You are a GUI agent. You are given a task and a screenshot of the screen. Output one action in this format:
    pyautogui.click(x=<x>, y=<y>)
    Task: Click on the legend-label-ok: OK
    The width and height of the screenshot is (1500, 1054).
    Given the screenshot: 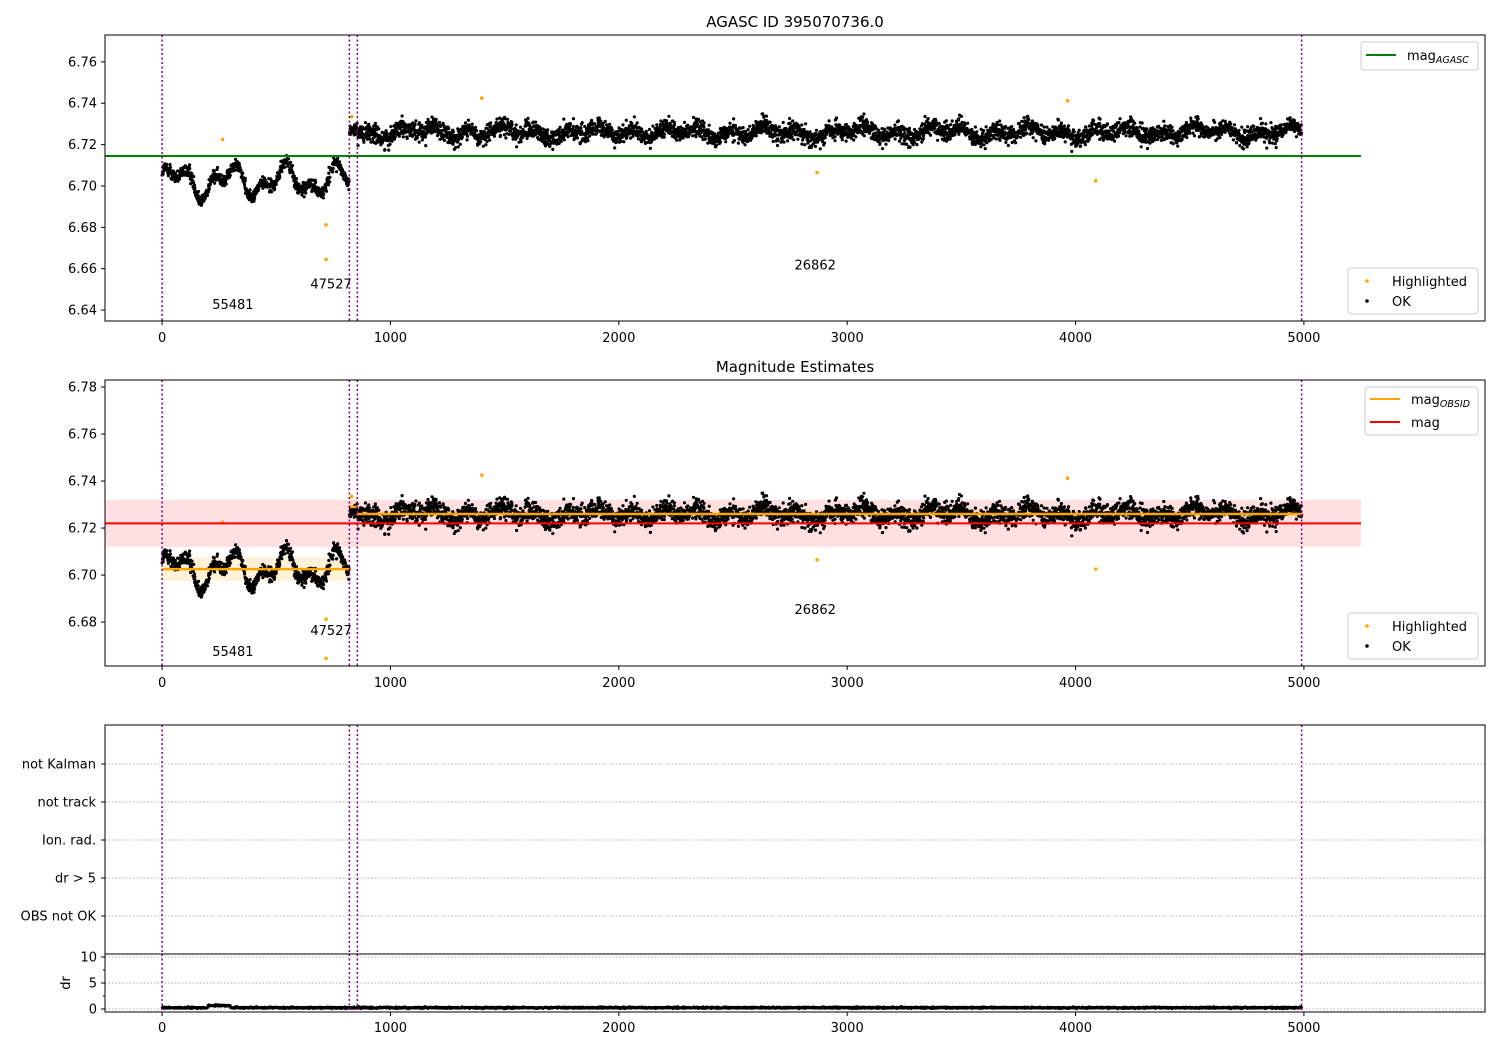 What is the action you would take?
    pyautogui.click(x=1401, y=302)
    